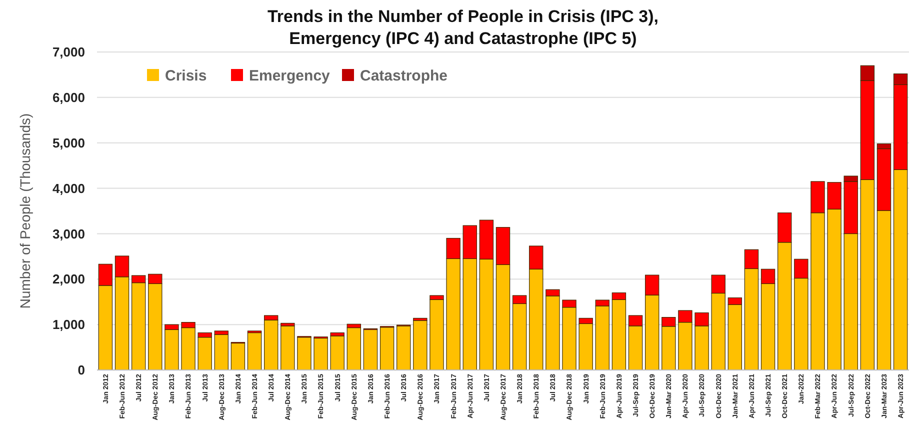 The image size is (917, 444). What do you see at coordinates (81, 370) in the screenshot?
I see `y-tick-label: 0` at bounding box center [81, 370].